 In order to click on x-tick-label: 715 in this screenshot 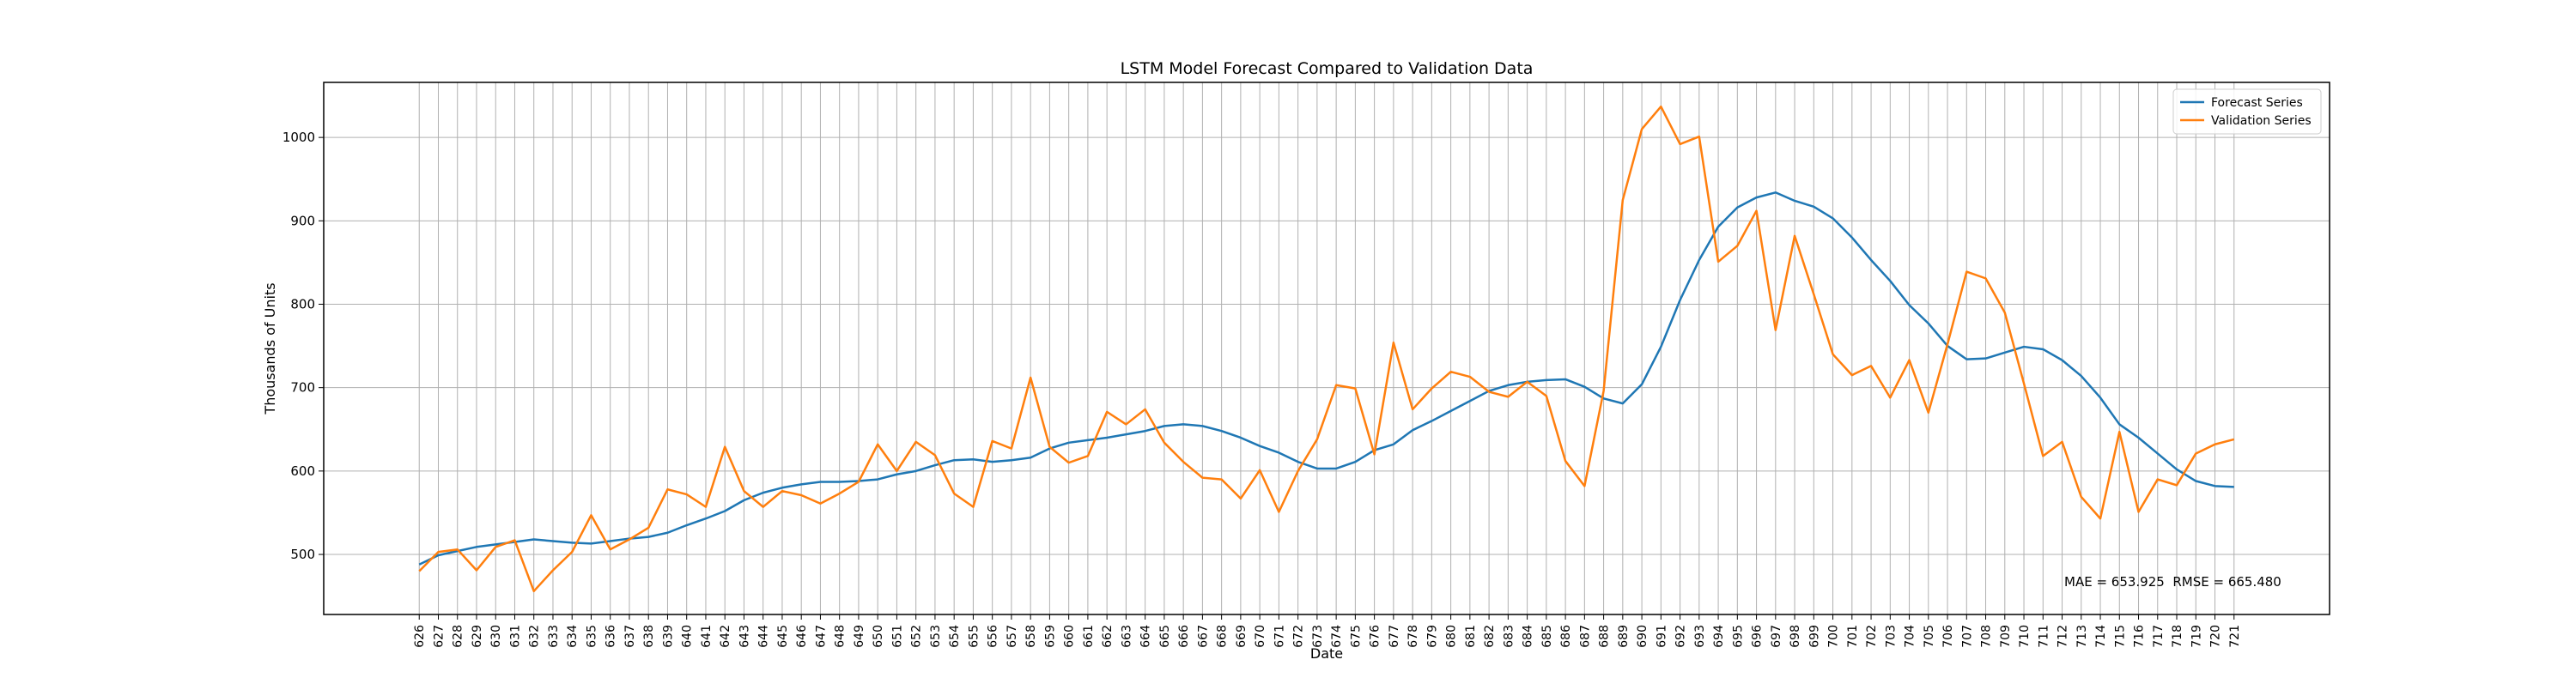, I will do `click(2120, 636)`.